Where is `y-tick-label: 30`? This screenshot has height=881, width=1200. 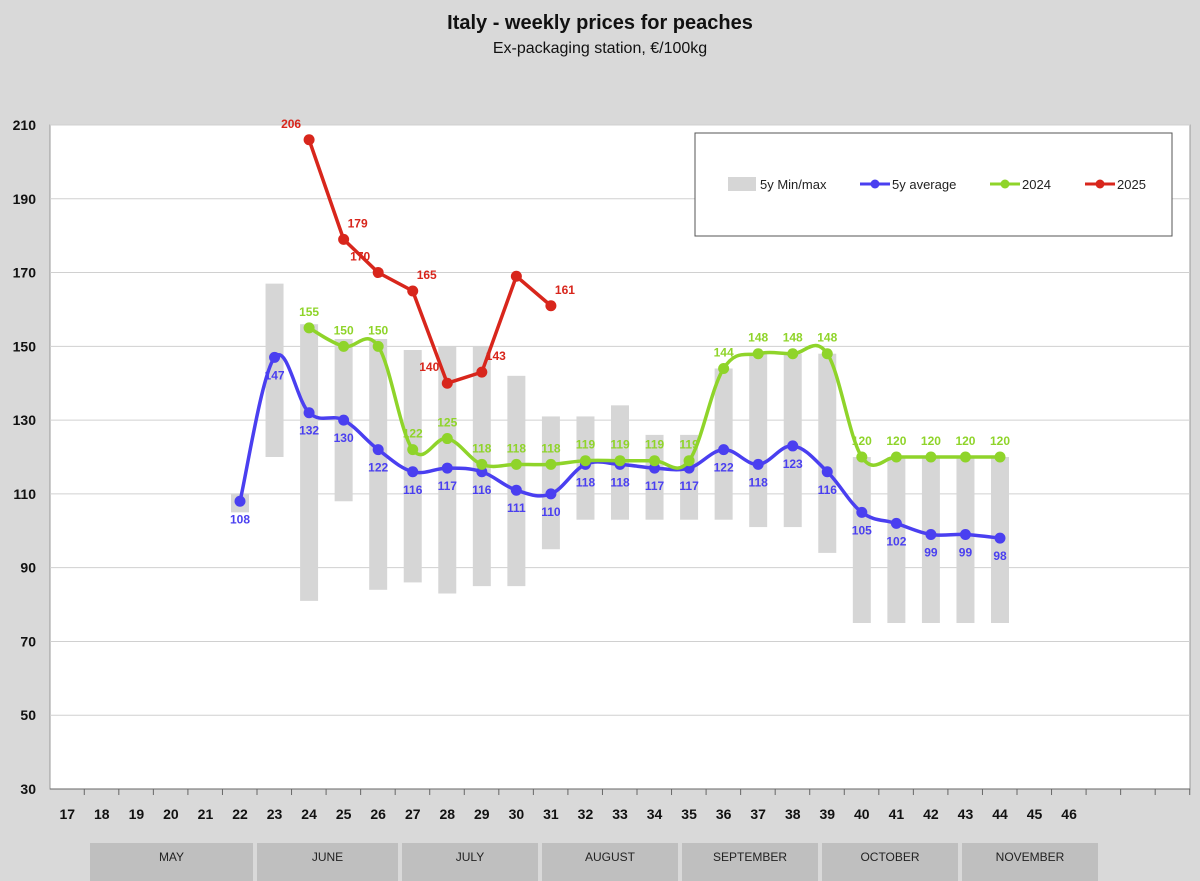
y-tick-label: 30 is located at coordinates (28, 789).